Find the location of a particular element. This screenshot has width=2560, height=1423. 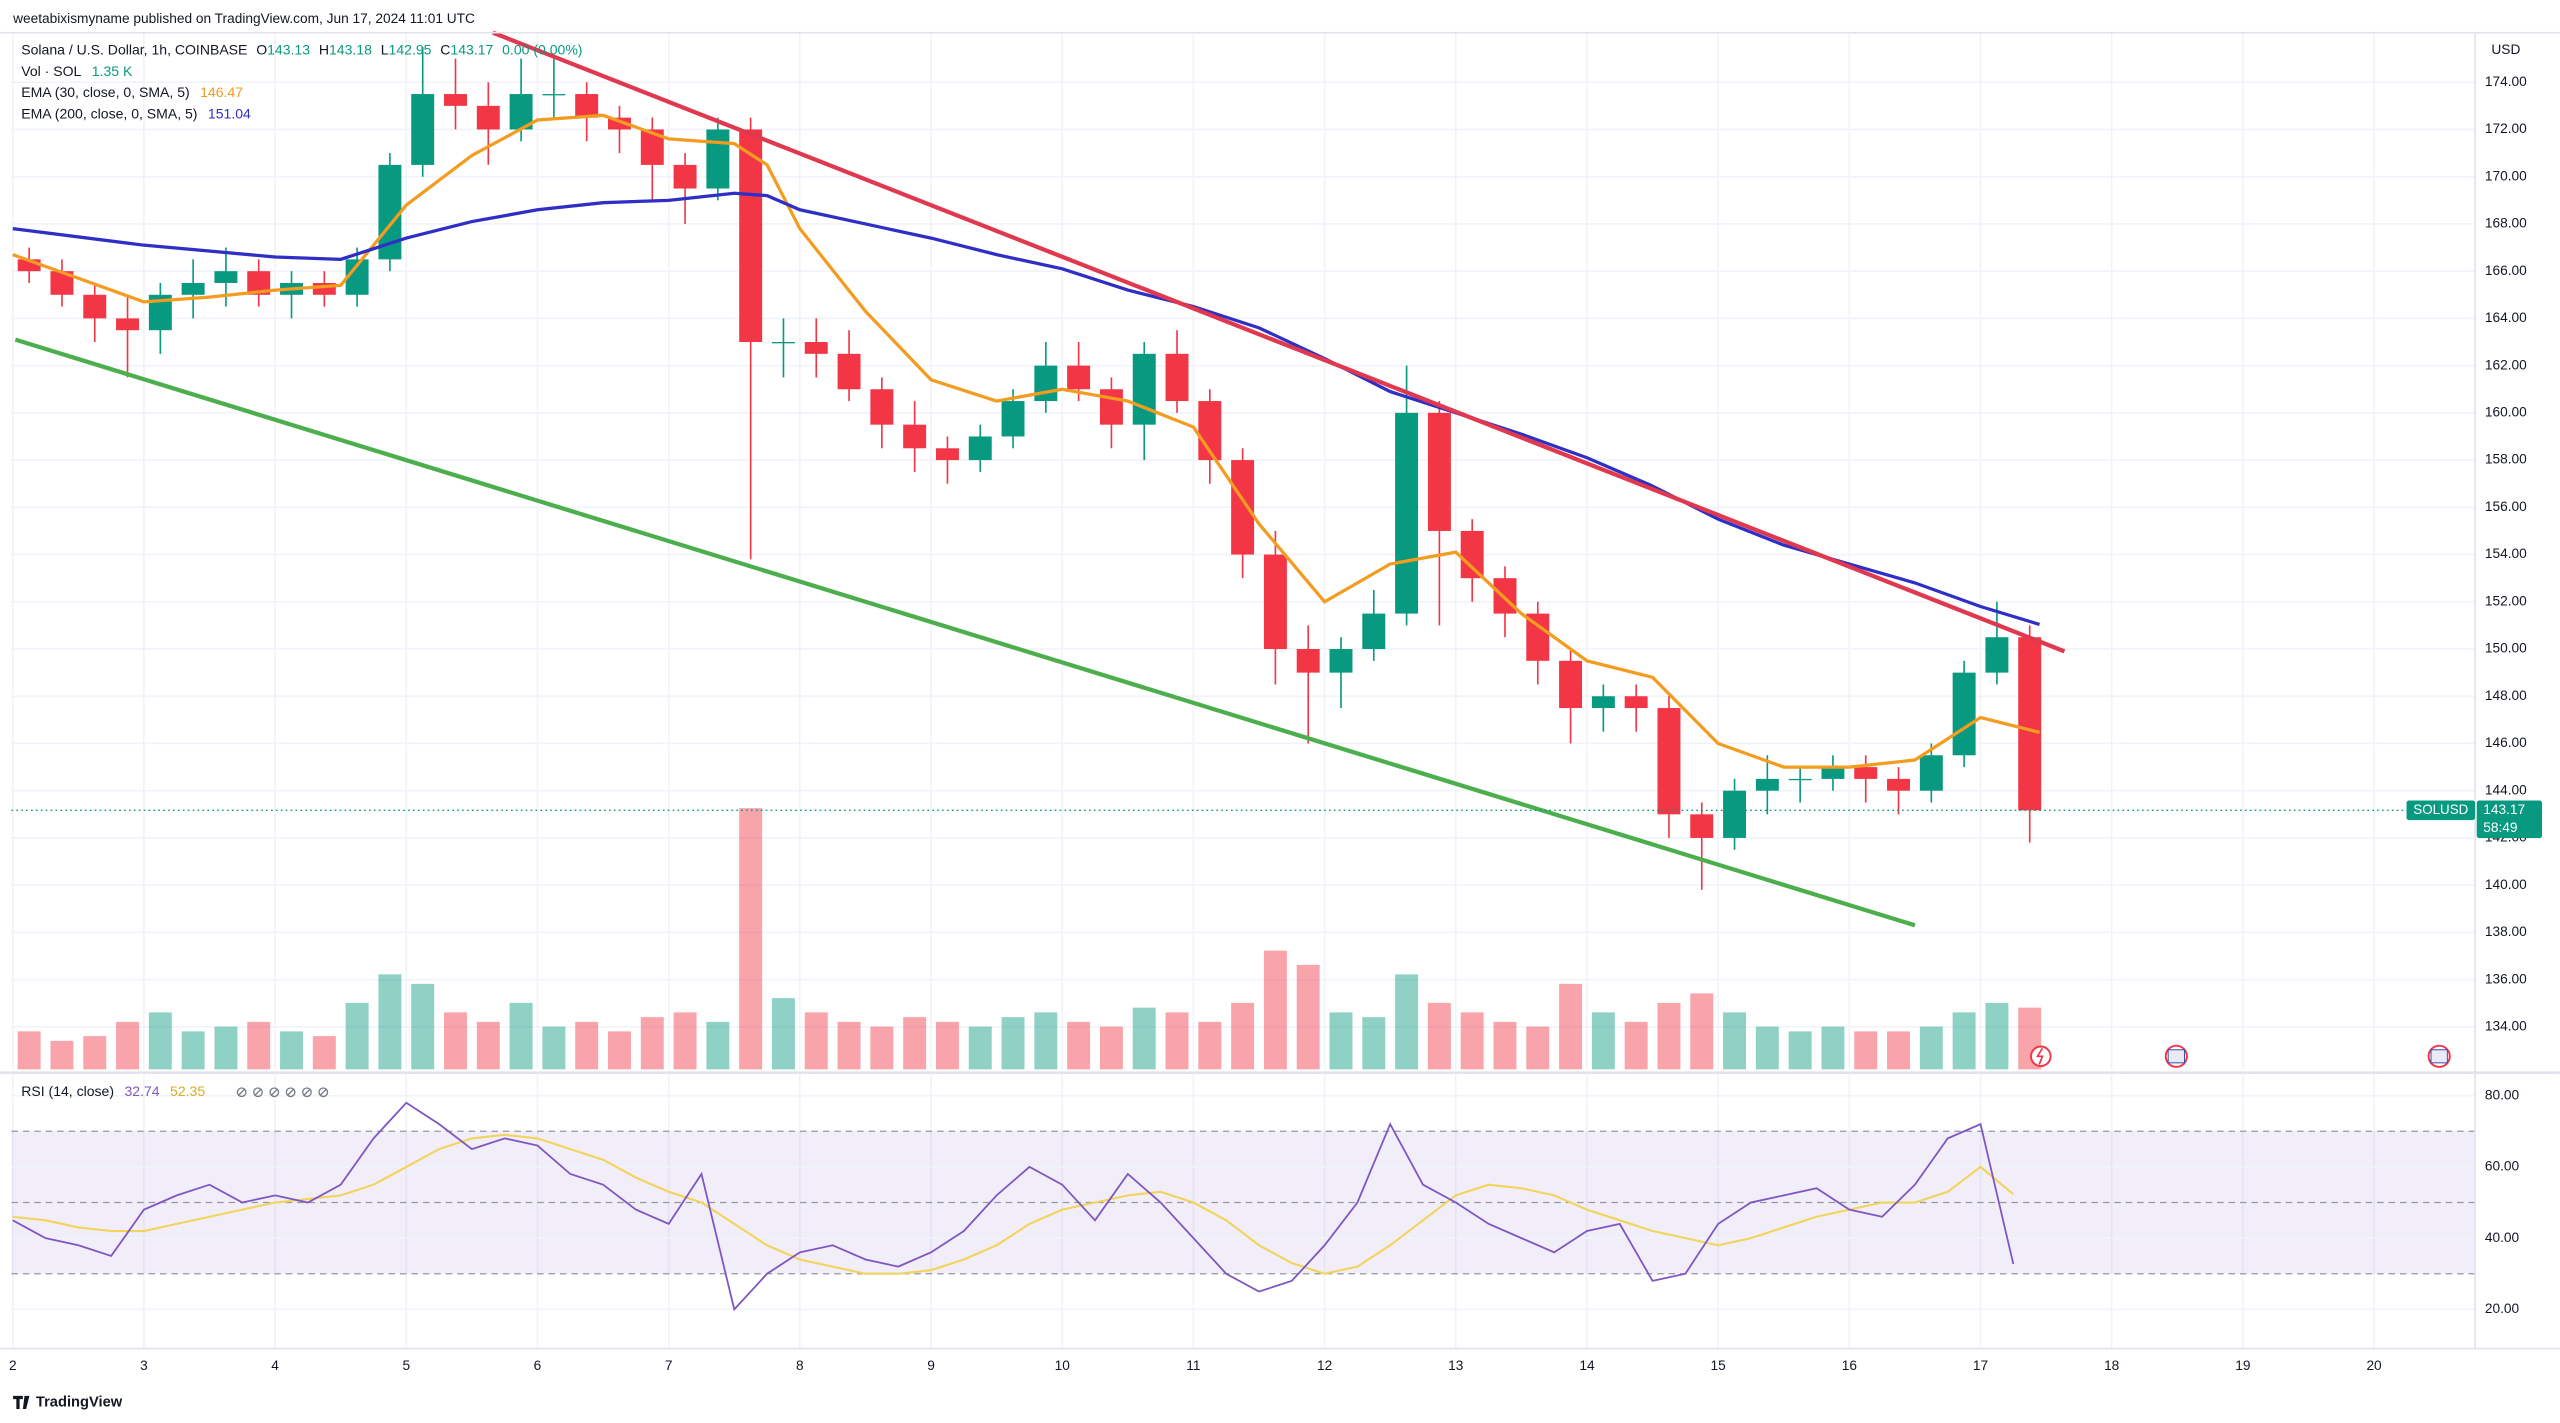

x-tick-label: 15 is located at coordinates (1719, 1365).